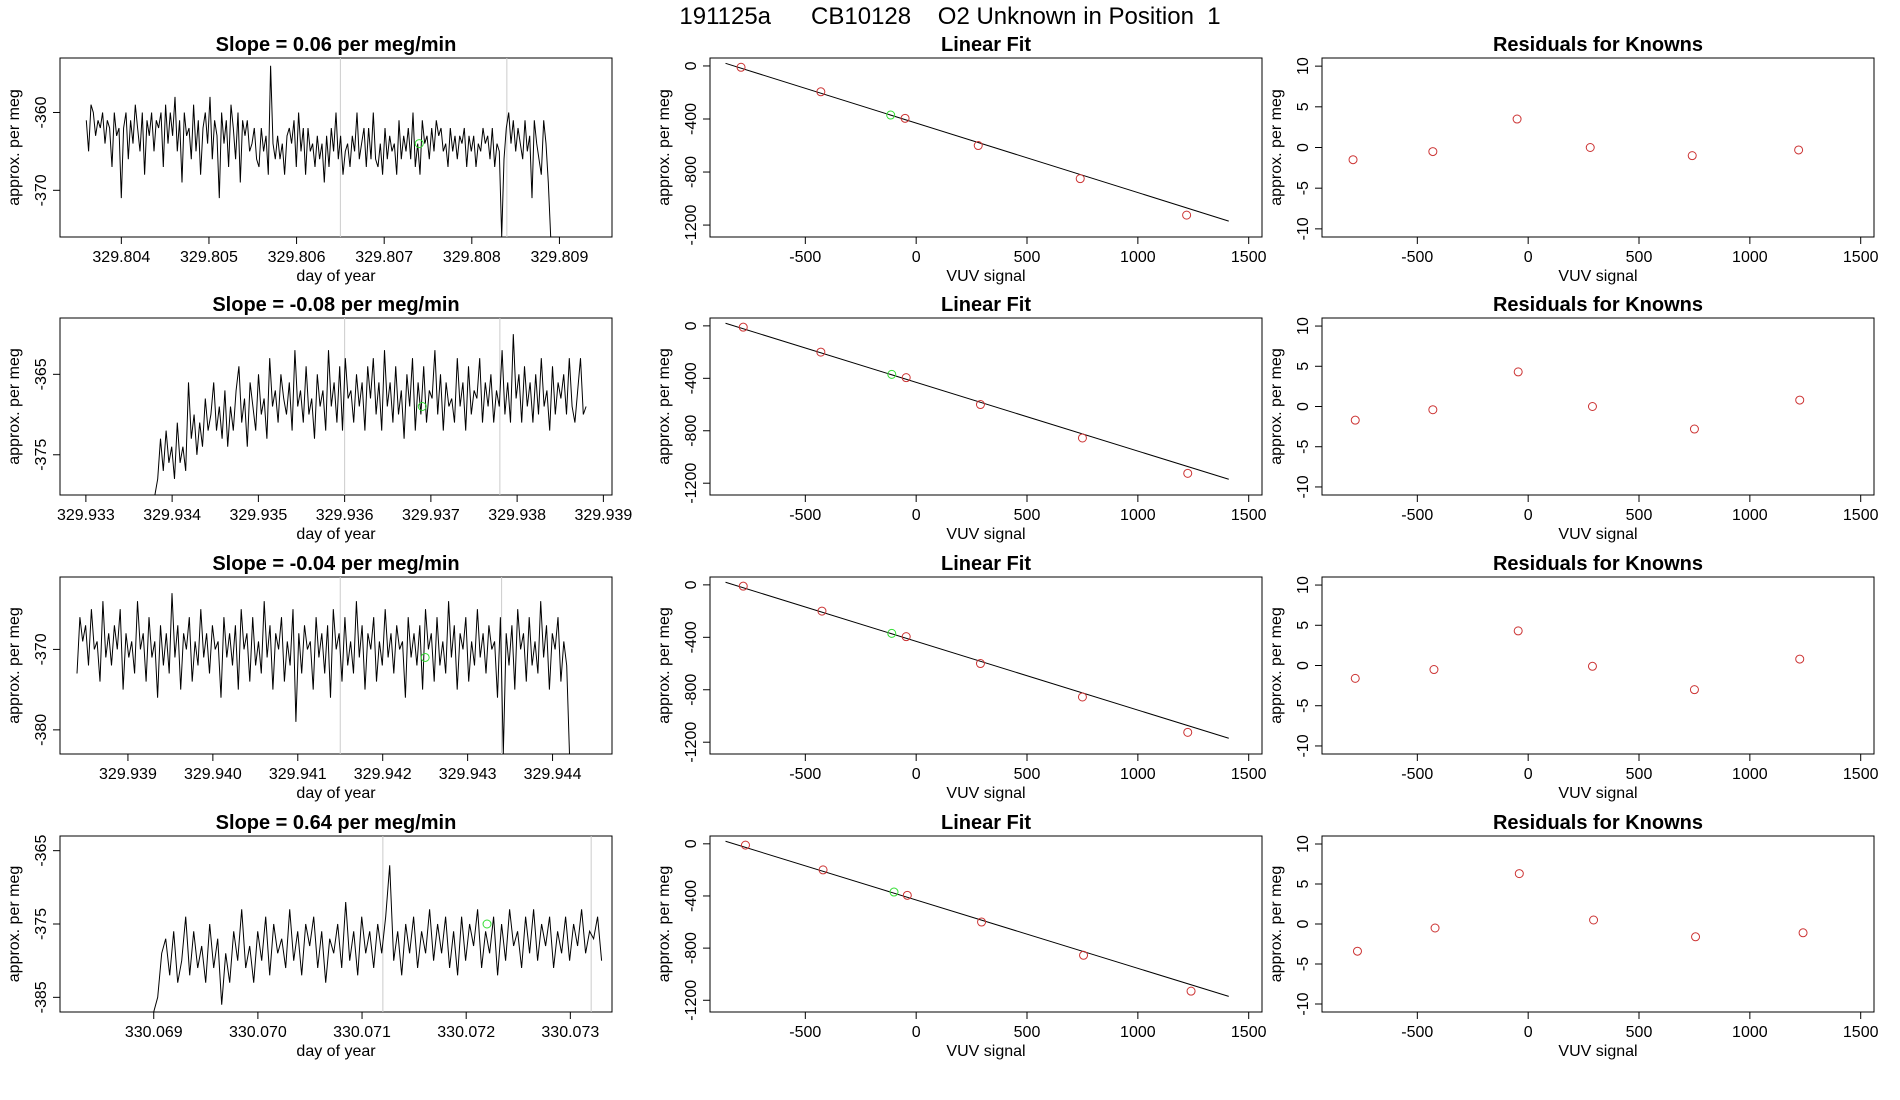 The image size is (1900, 1100). What do you see at coordinates (213, 774) in the screenshot?
I see `x-tick-label: 329.940` at bounding box center [213, 774].